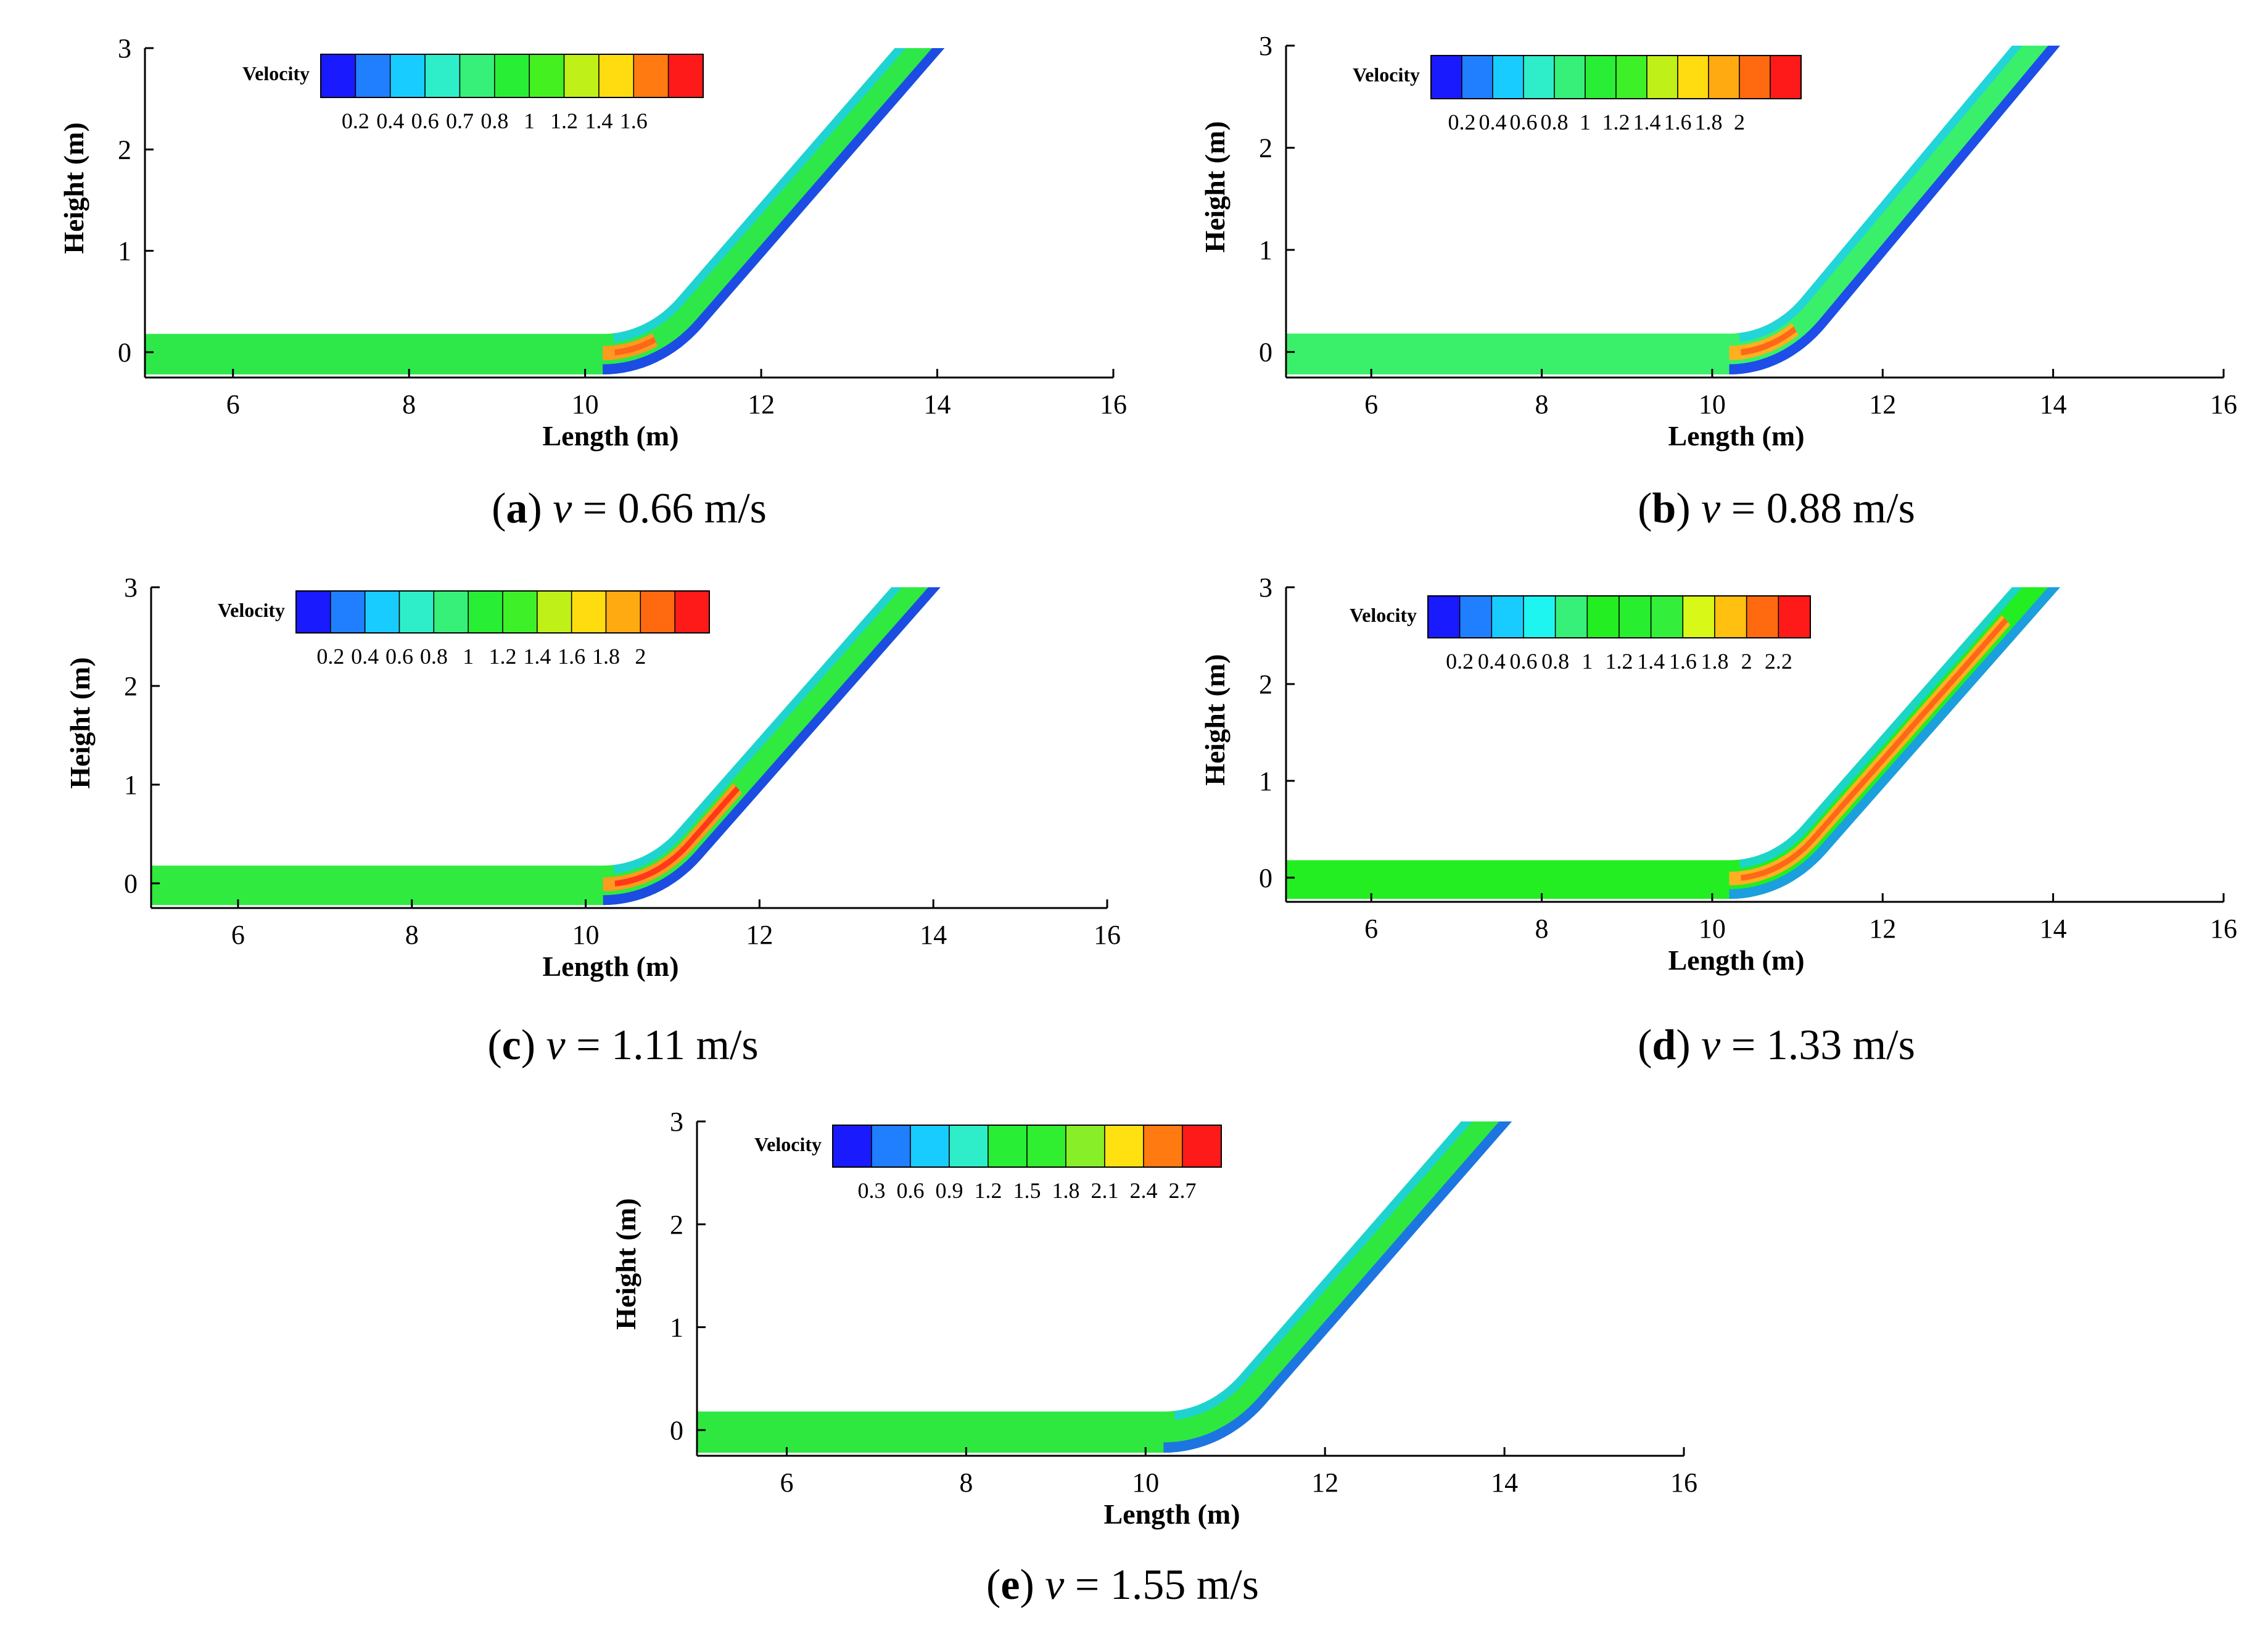 This screenshot has width=2268, height=1639. Describe the element at coordinates (545, 211) in the screenshot. I see `flow-field` at that location.